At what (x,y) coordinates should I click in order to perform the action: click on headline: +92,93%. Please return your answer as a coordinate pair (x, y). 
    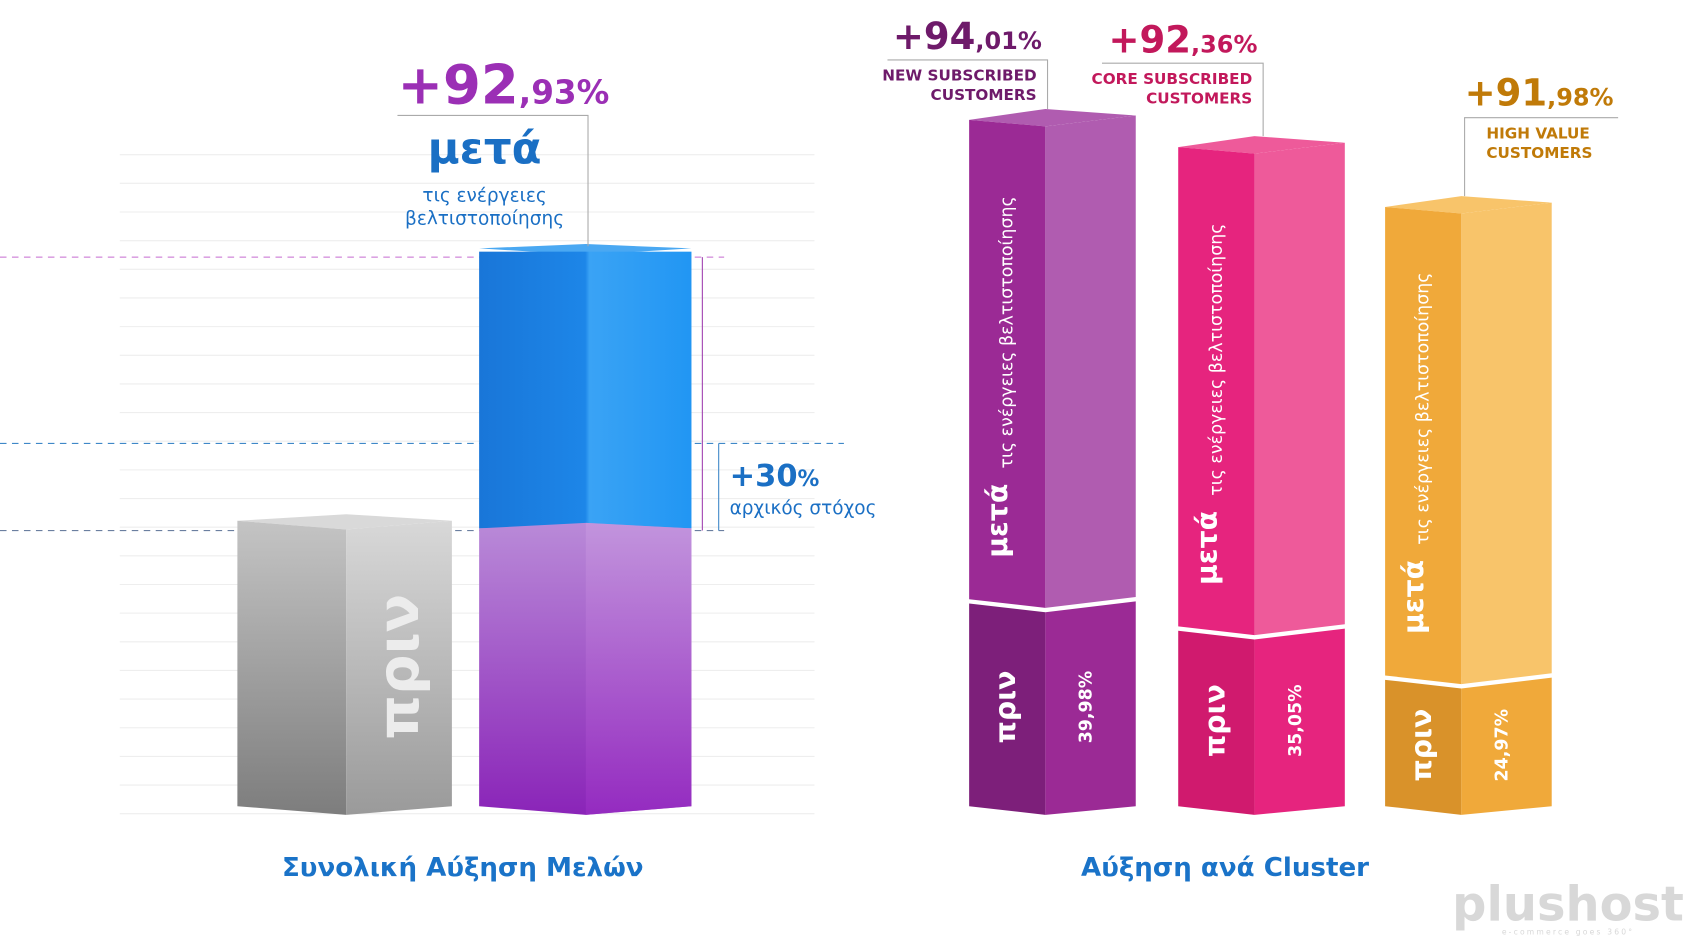
    Looking at the image, I should click on (503, 84).